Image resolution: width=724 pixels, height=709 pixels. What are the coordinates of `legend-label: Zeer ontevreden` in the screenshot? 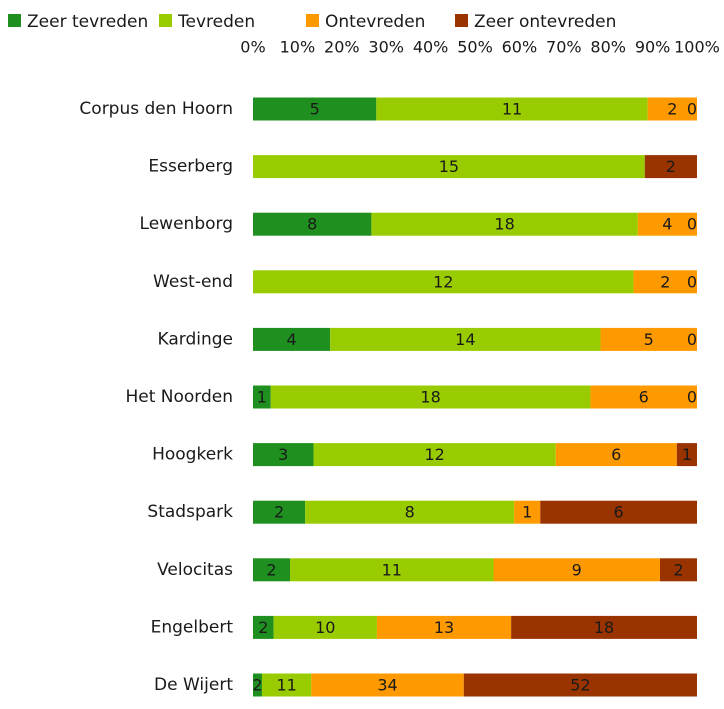 It's located at (545, 22).